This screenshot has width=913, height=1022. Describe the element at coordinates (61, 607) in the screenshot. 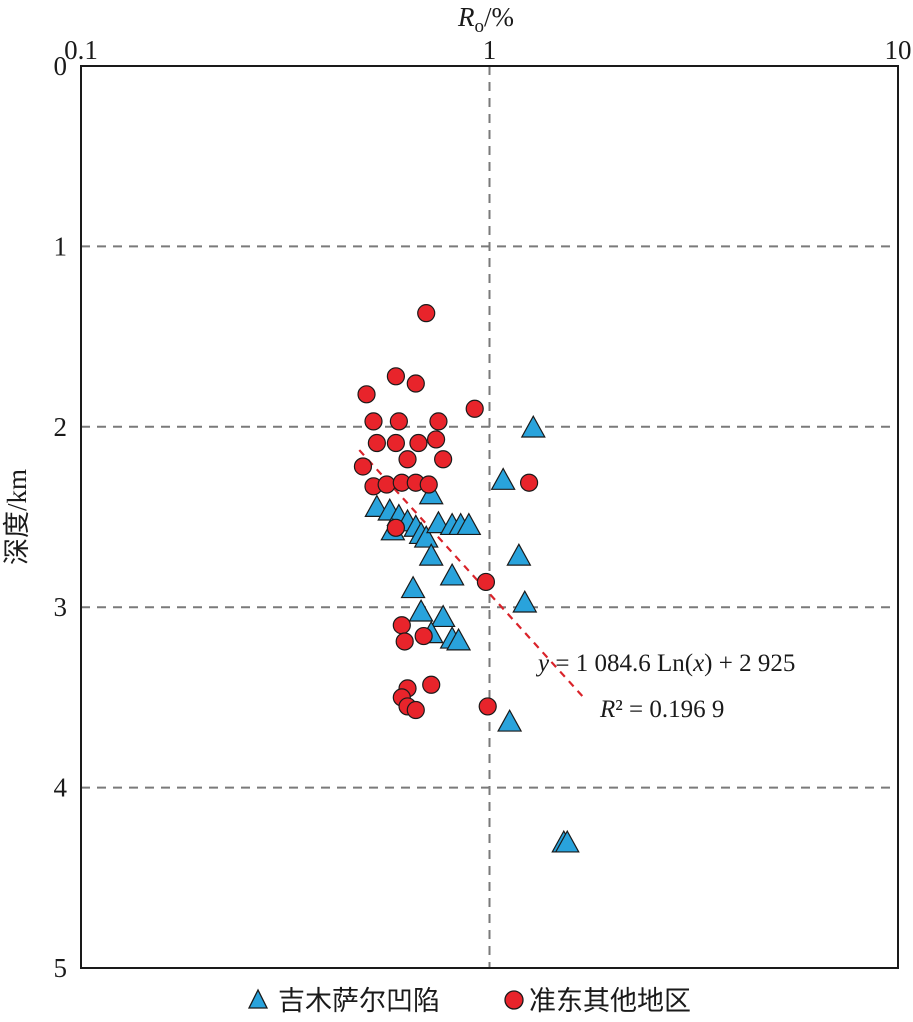

I see `y-tick-label: 3` at that location.